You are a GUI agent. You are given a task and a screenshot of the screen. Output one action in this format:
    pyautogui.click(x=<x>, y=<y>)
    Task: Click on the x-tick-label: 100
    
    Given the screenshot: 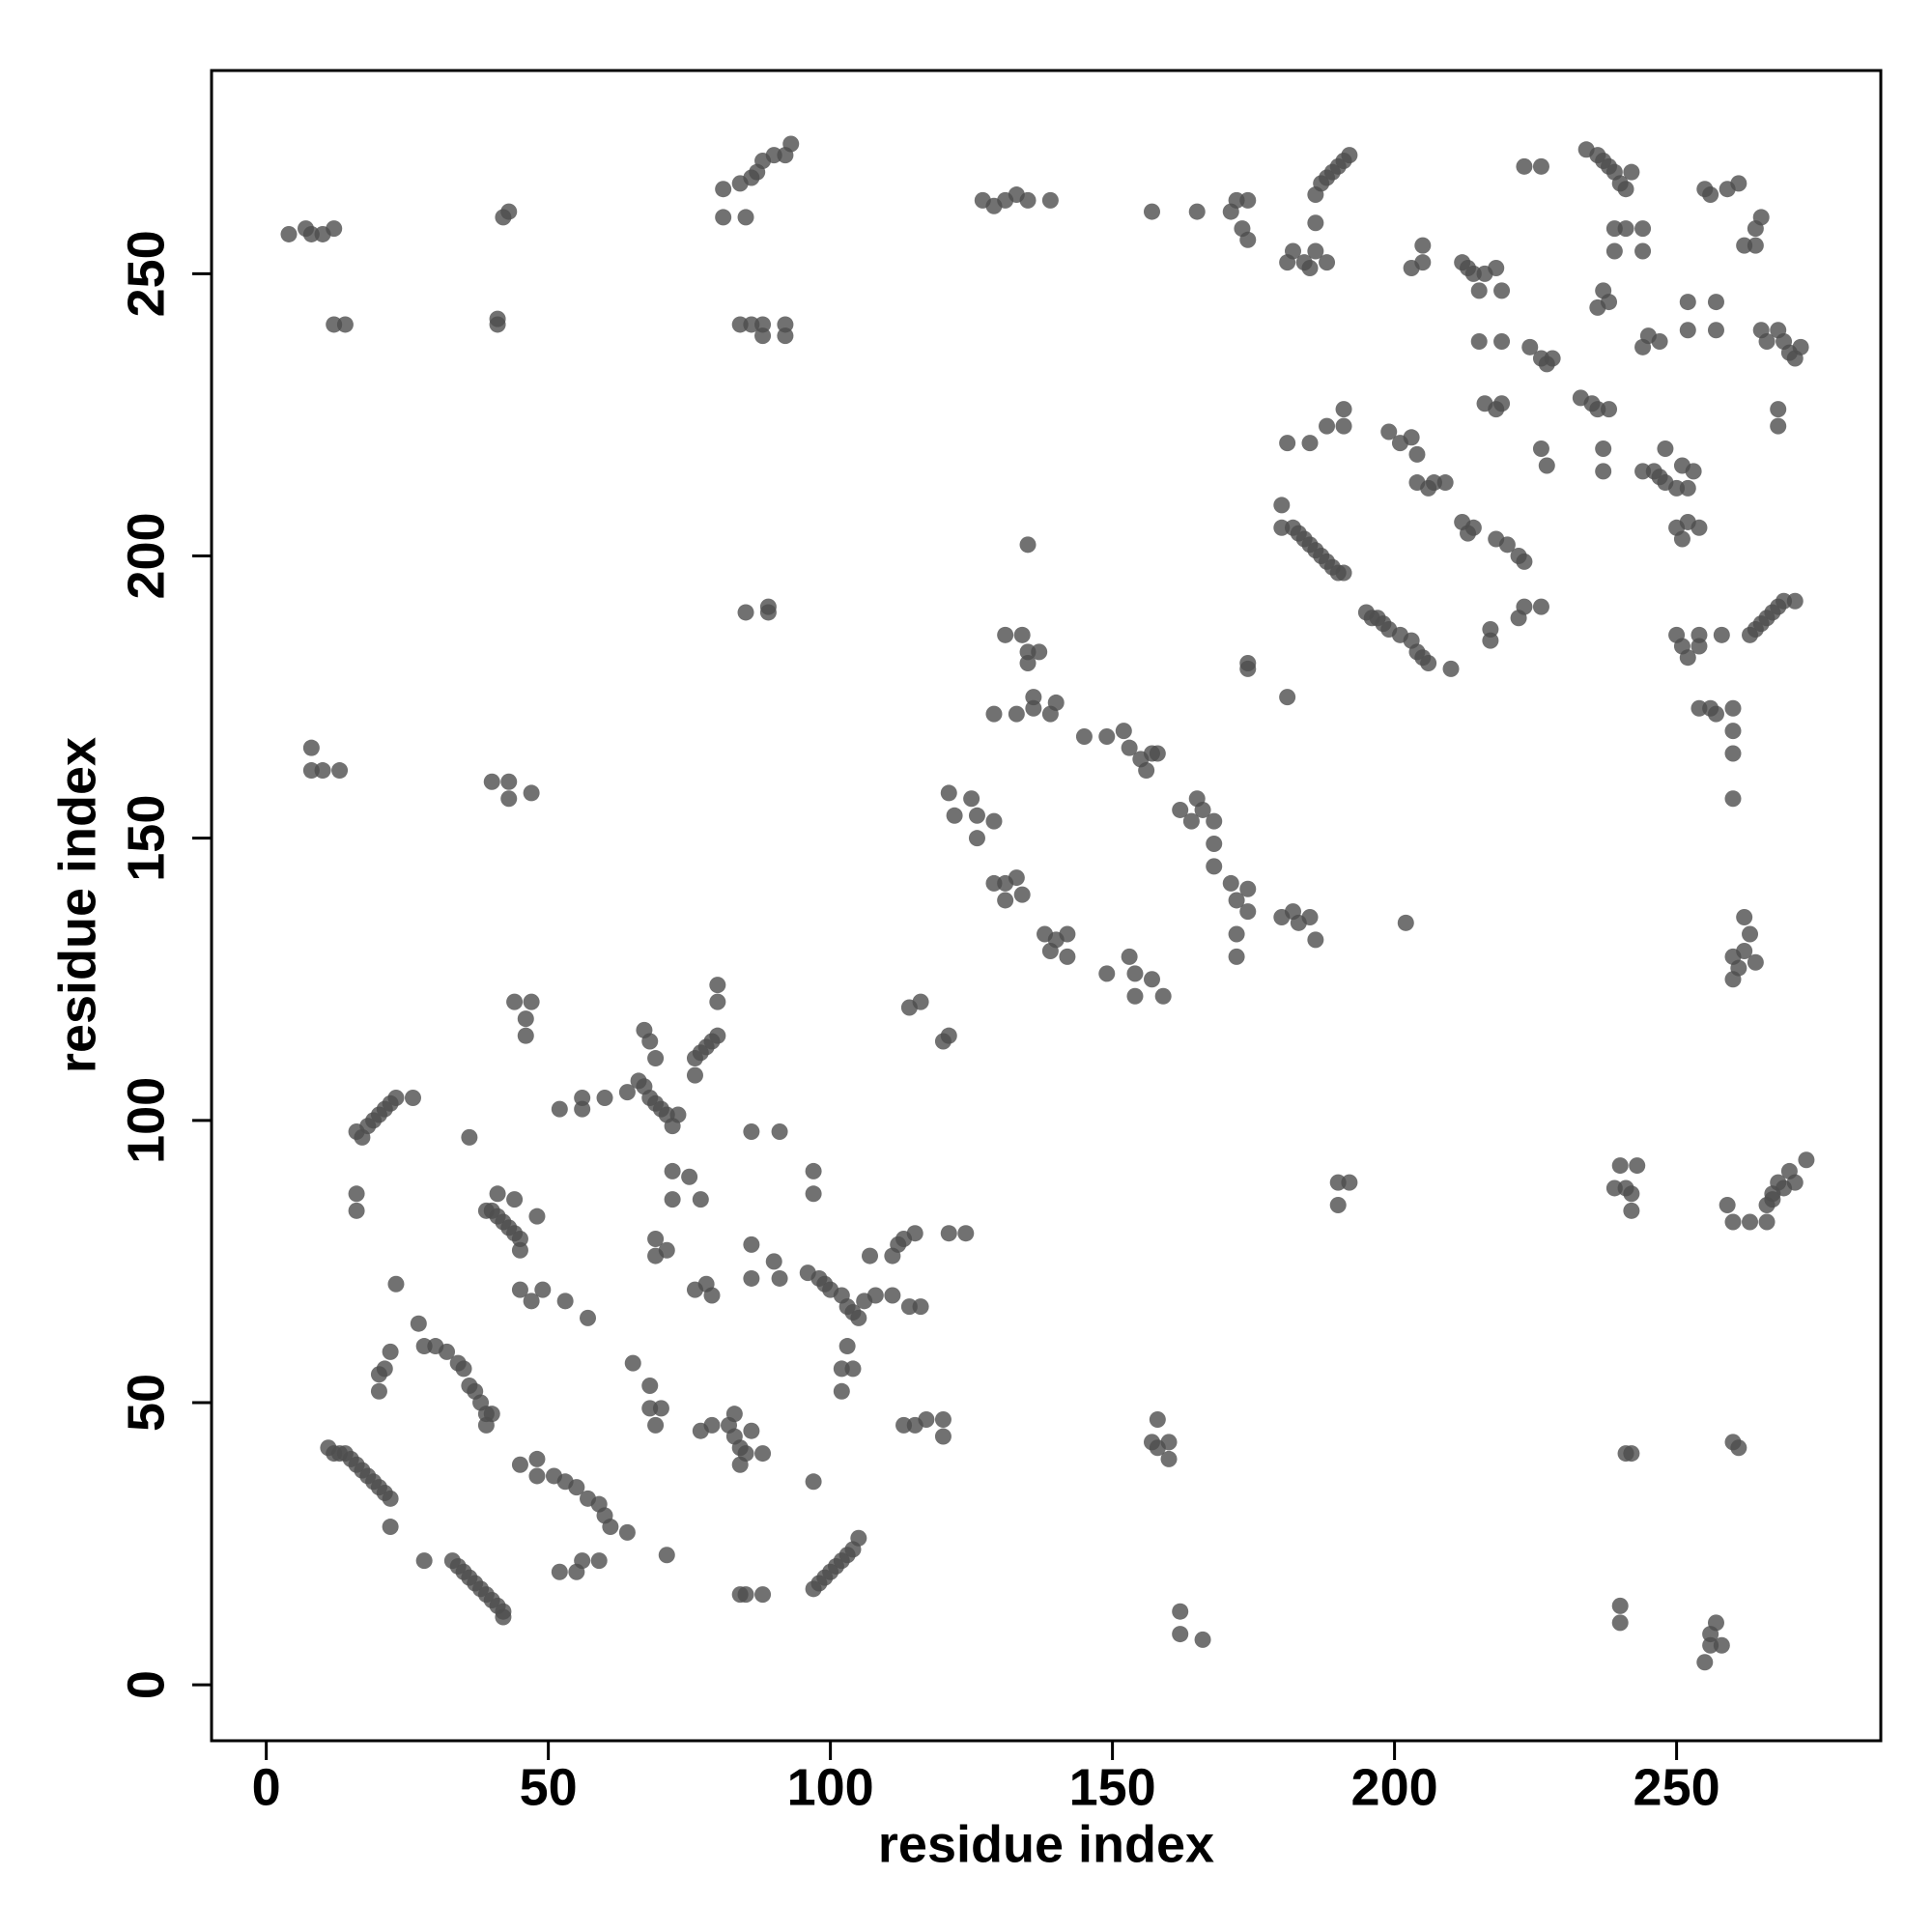 What is the action you would take?
    pyautogui.click(x=830, y=1787)
    